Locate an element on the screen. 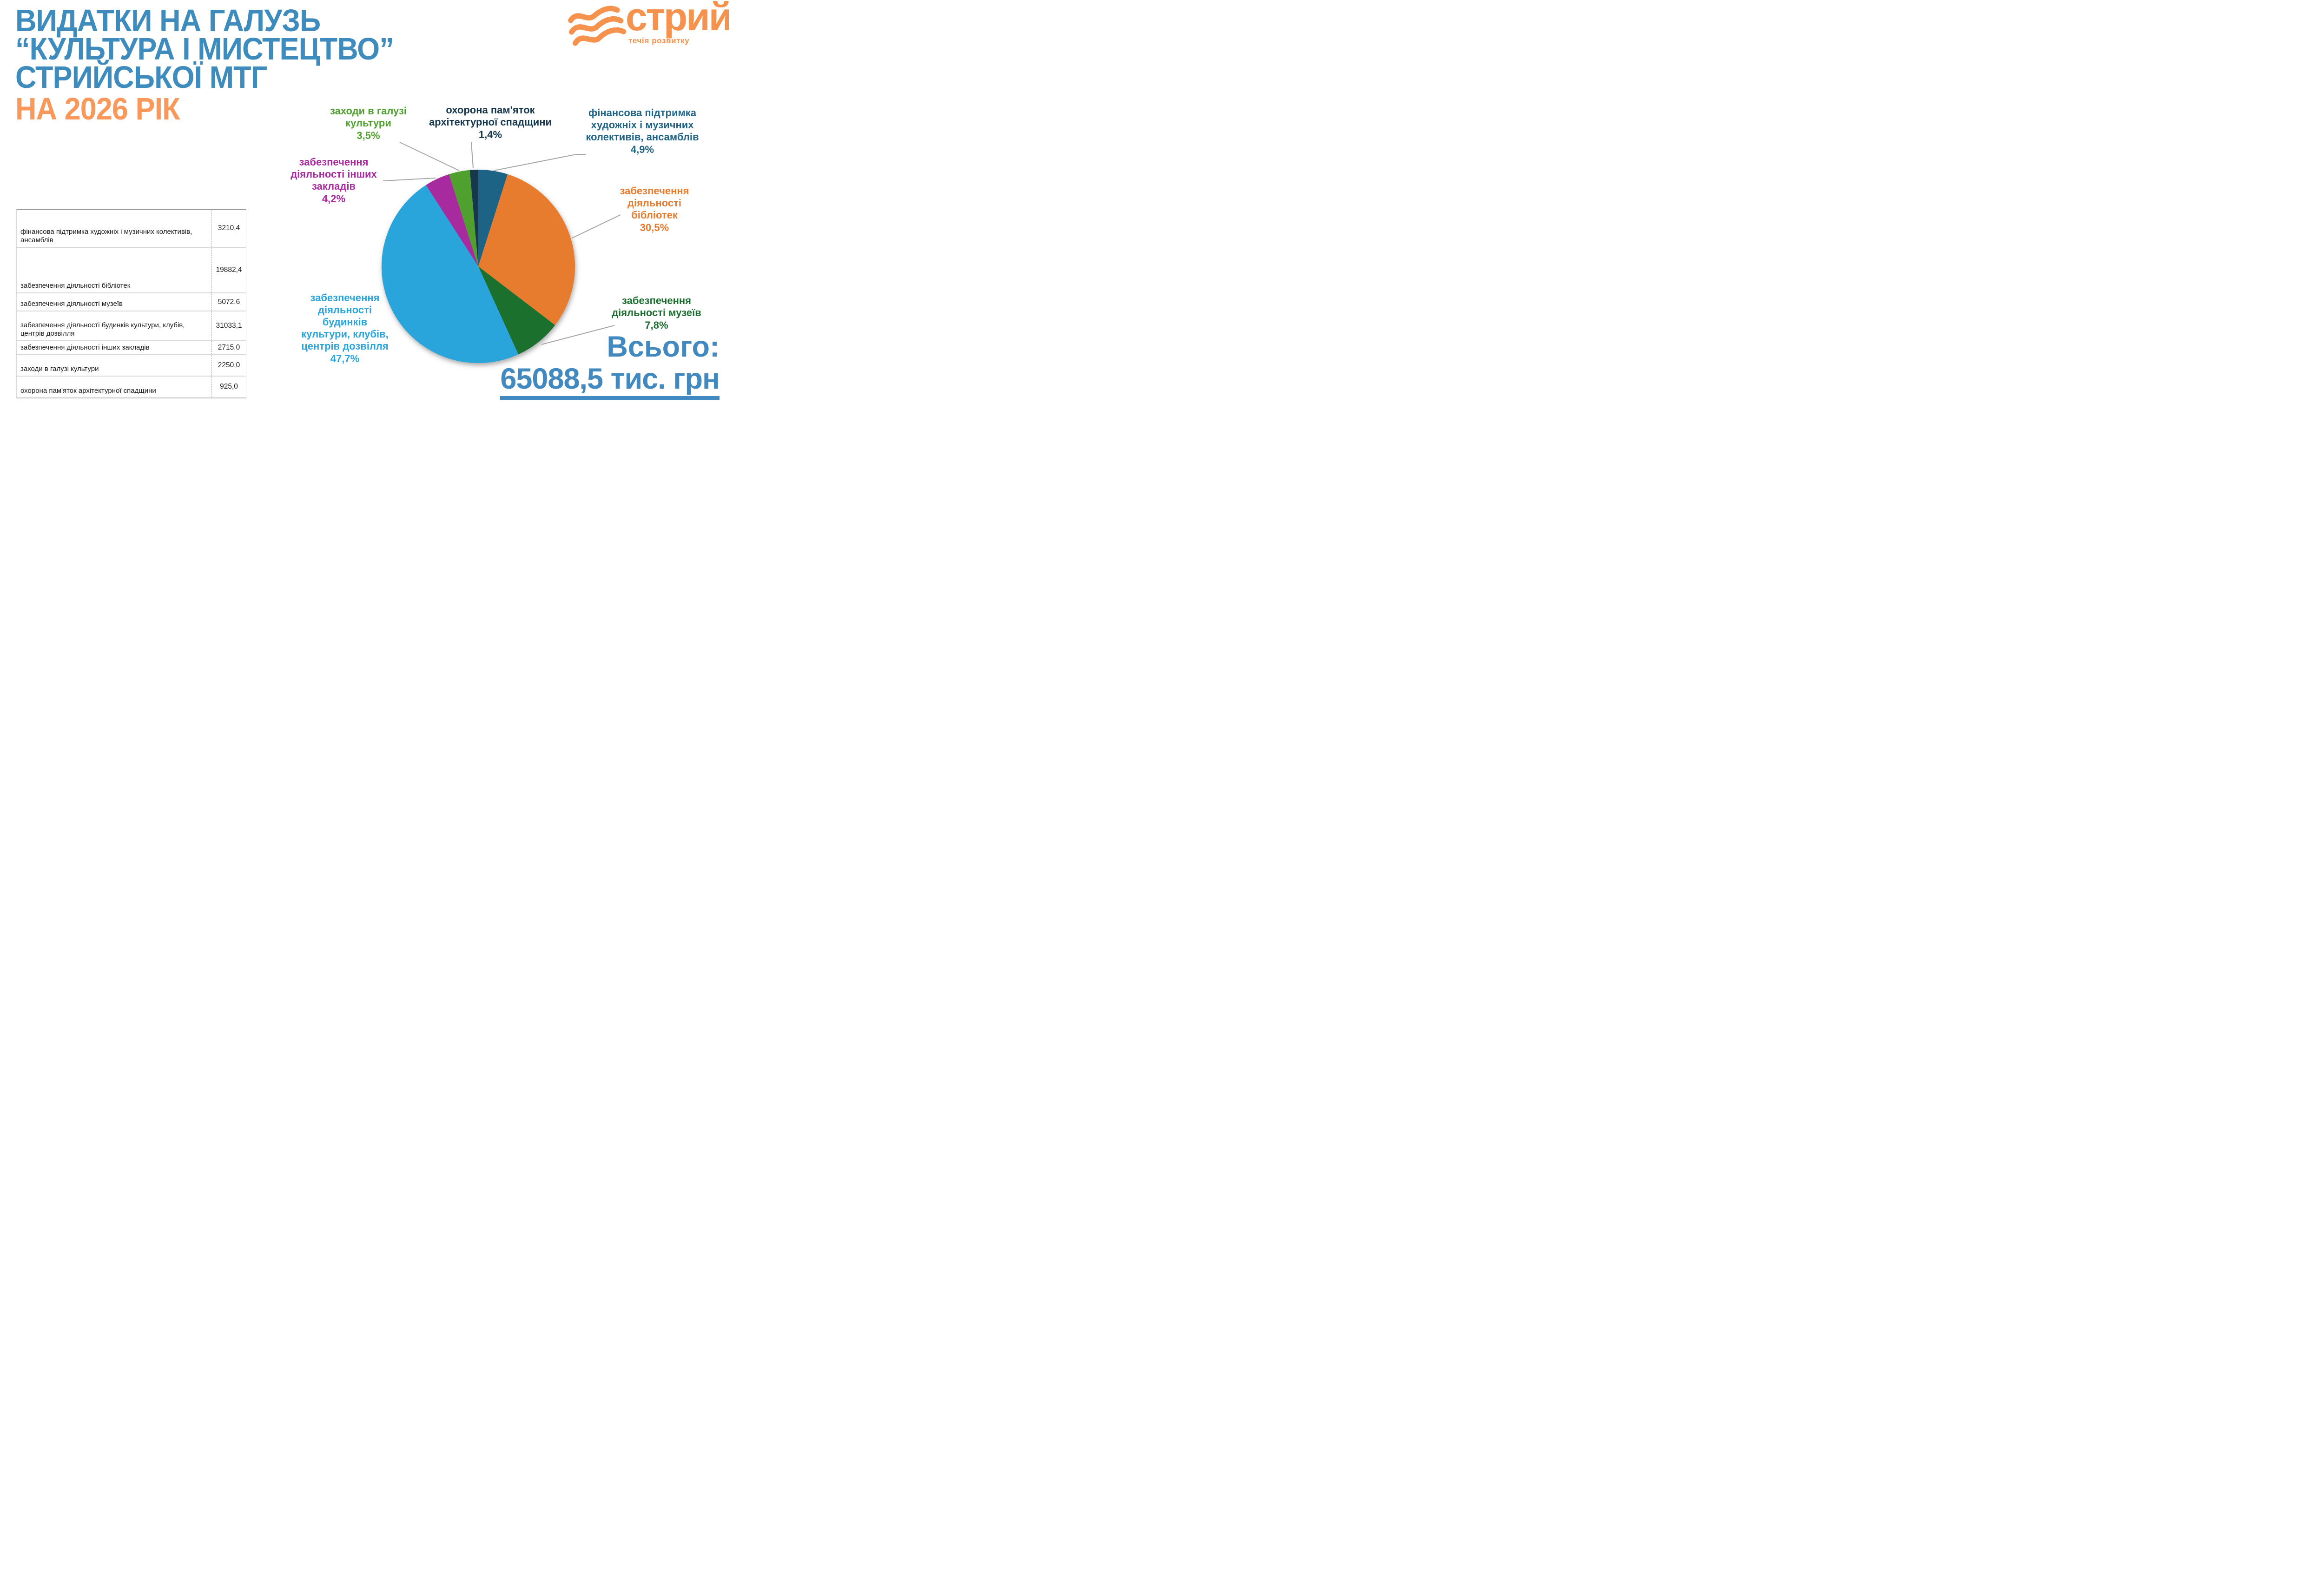 Image resolution: width=2324 pixels, height=1569 pixels. row-label: охорона пам'яток архітектурної спадщини is located at coordinates (114, 386).